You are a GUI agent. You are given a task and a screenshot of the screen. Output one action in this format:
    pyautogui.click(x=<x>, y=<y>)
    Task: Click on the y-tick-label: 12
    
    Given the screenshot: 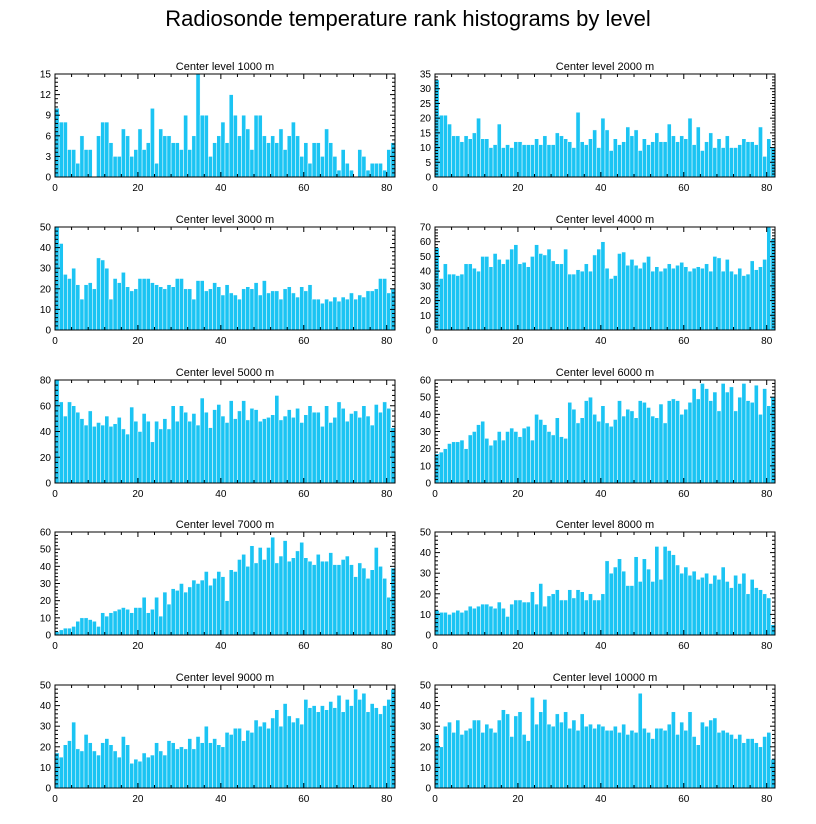 What is the action you would take?
    pyautogui.click(x=46, y=95)
    